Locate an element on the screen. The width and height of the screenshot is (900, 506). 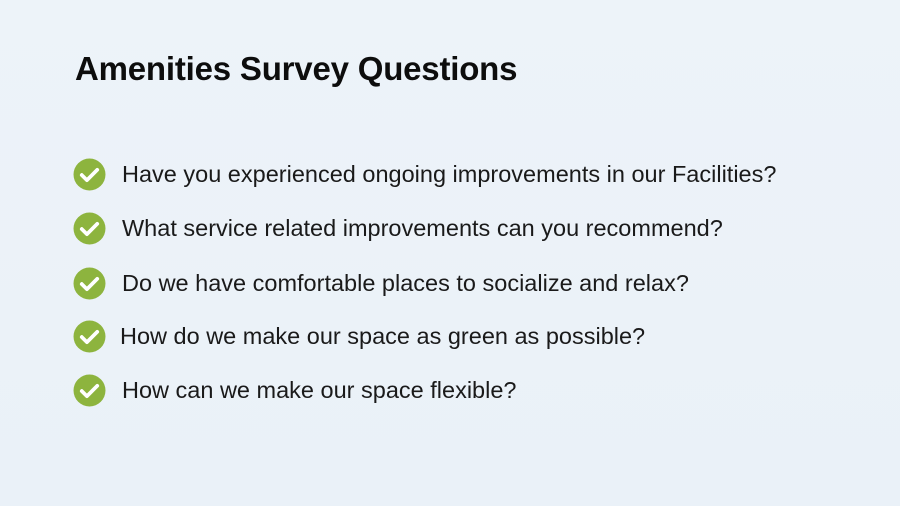
question-text: How can we make our space flexible? is located at coordinates (319, 389).